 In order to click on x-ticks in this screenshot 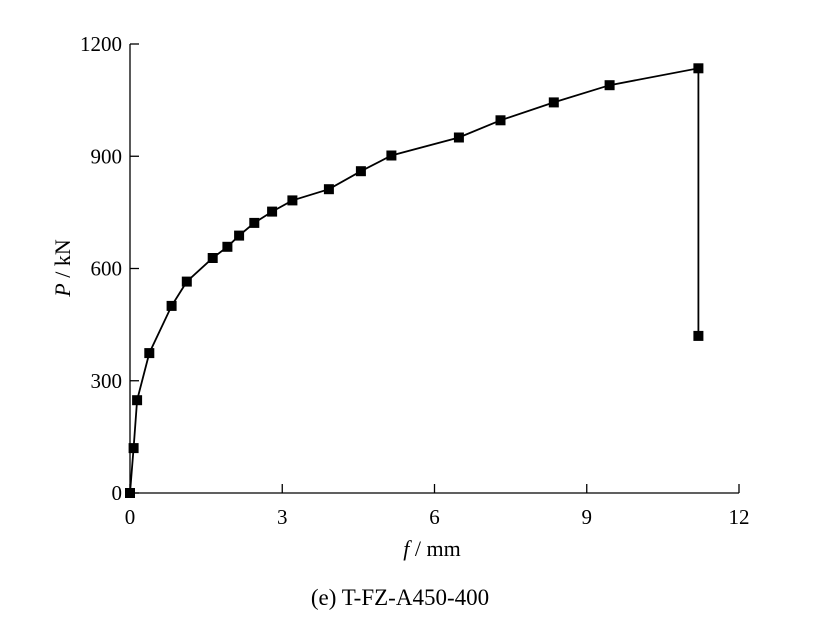, I will do `click(434, 488)`.